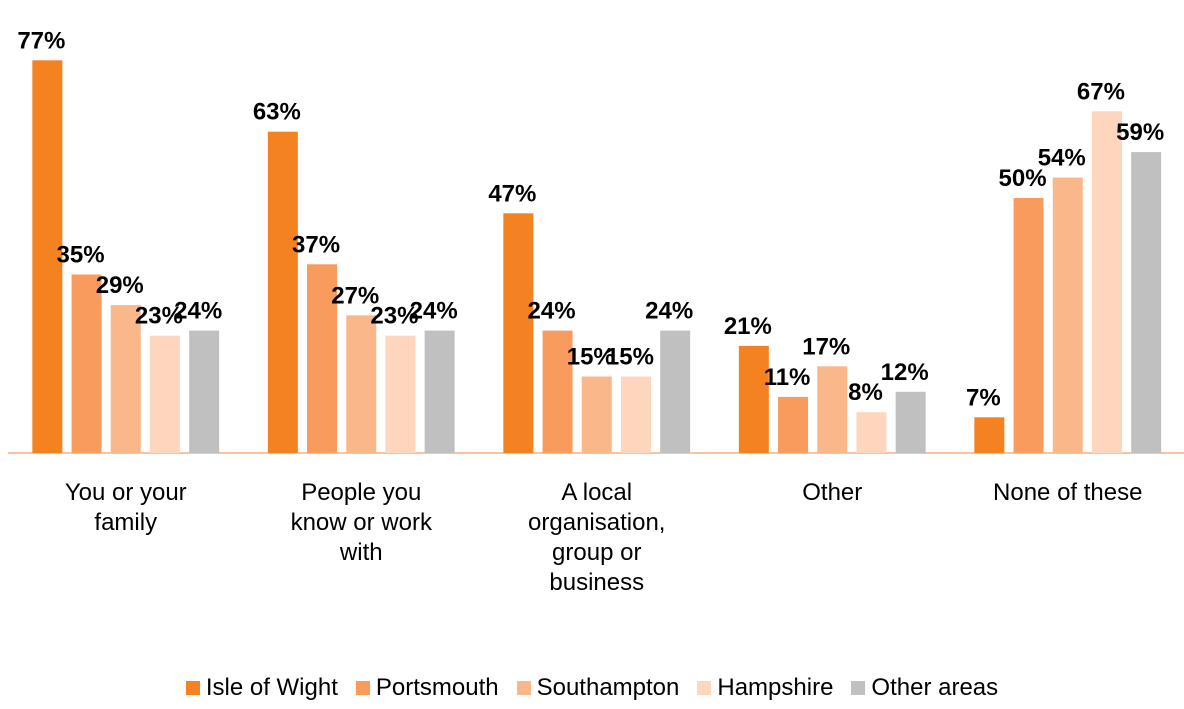 The width and height of the screenshot is (1184, 709). What do you see at coordinates (1068, 492) in the screenshot?
I see `x-tick-label: None of these` at bounding box center [1068, 492].